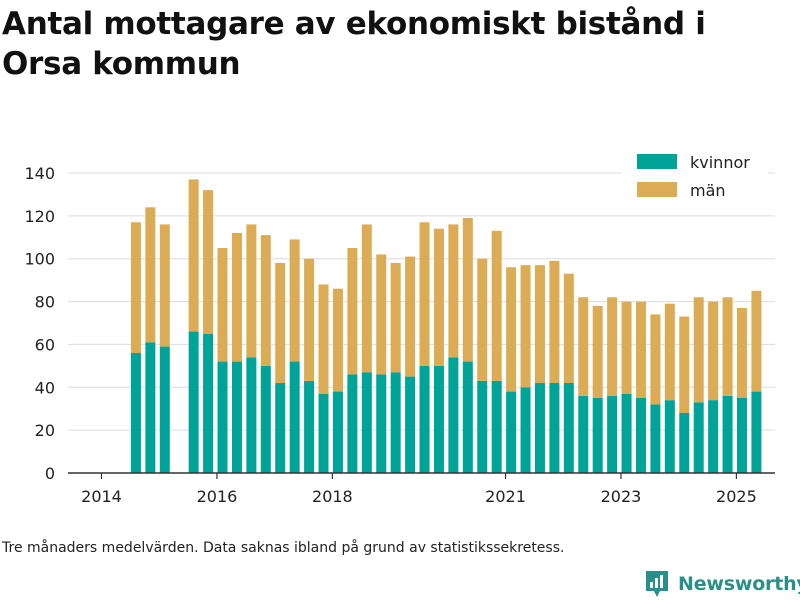 Image resolution: width=800 pixels, height=600 pixels. I want to click on x-tick-label: 2016, so click(217, 496).